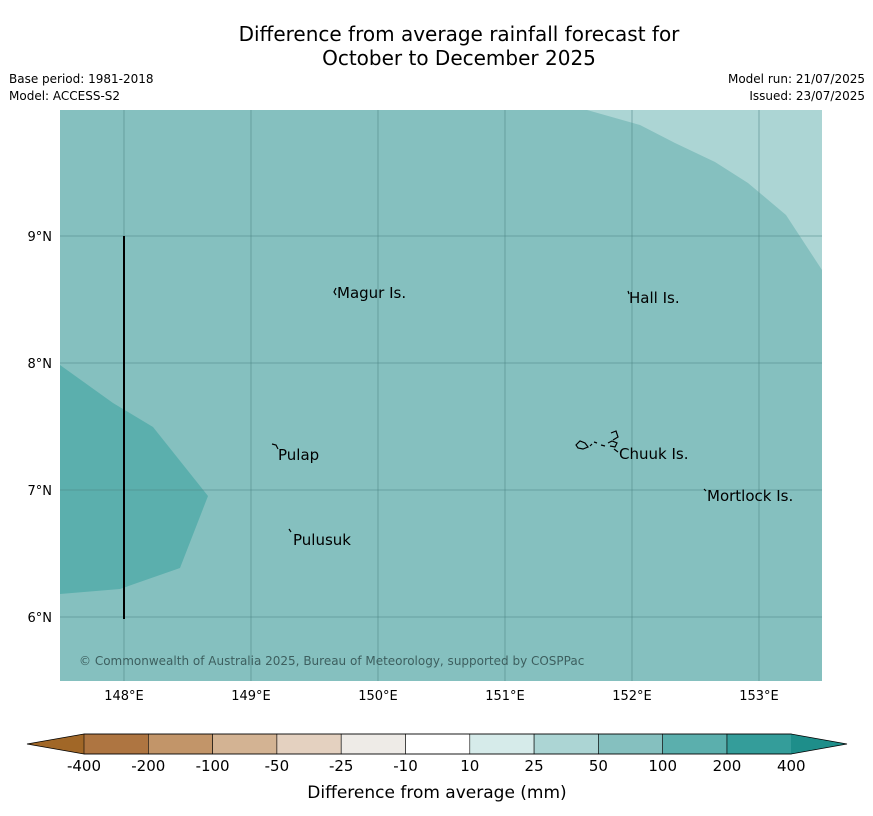 The width and height of the screenshot is (873, 816). I want to click on pulap-island-shape, so click(275, 446).